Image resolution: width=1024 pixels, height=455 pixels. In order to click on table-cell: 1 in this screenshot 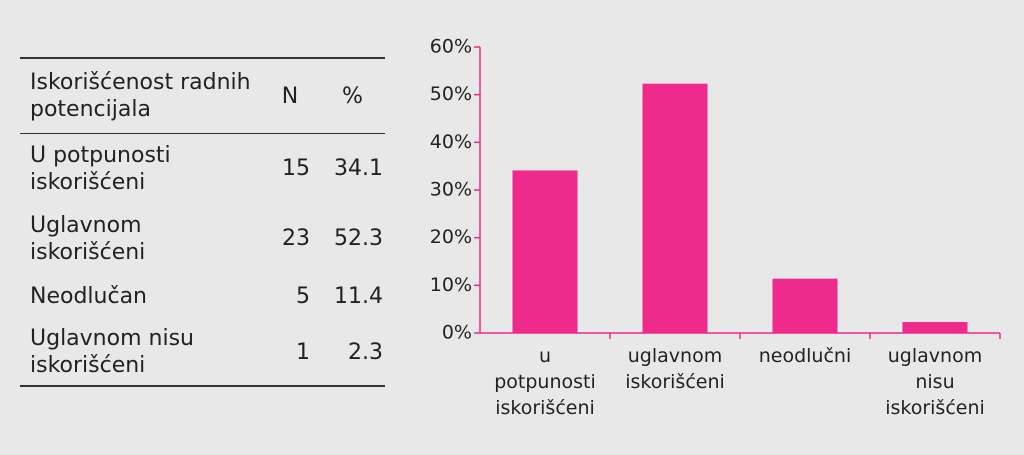, I will do `click(303, 352)`.